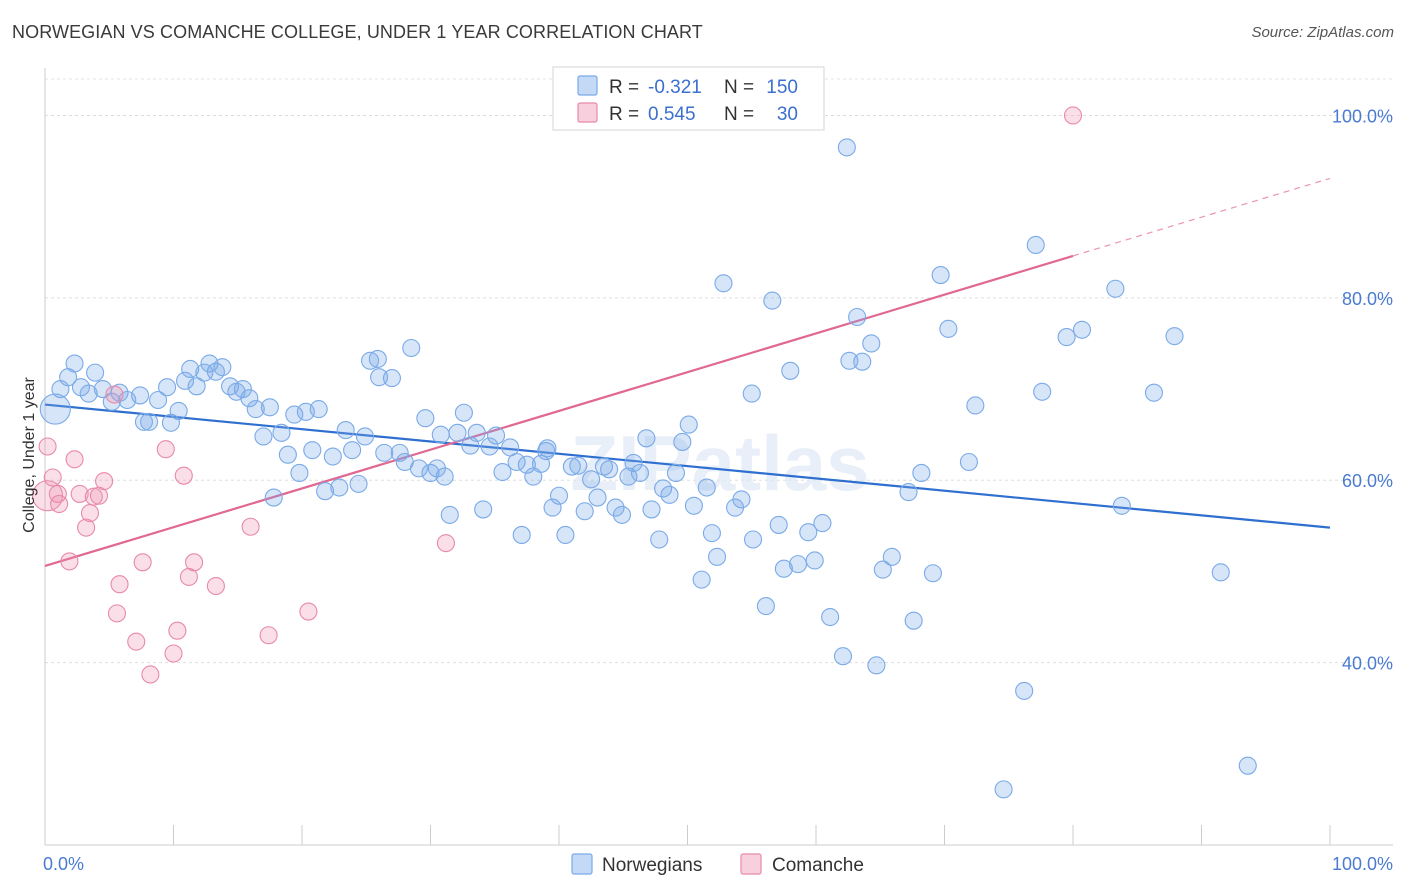 This screenshot has width=1406, height=892. I want to click on legend-box: R = -0.321 N = 150 R = 0.545 N = 30, so click(688, 98).